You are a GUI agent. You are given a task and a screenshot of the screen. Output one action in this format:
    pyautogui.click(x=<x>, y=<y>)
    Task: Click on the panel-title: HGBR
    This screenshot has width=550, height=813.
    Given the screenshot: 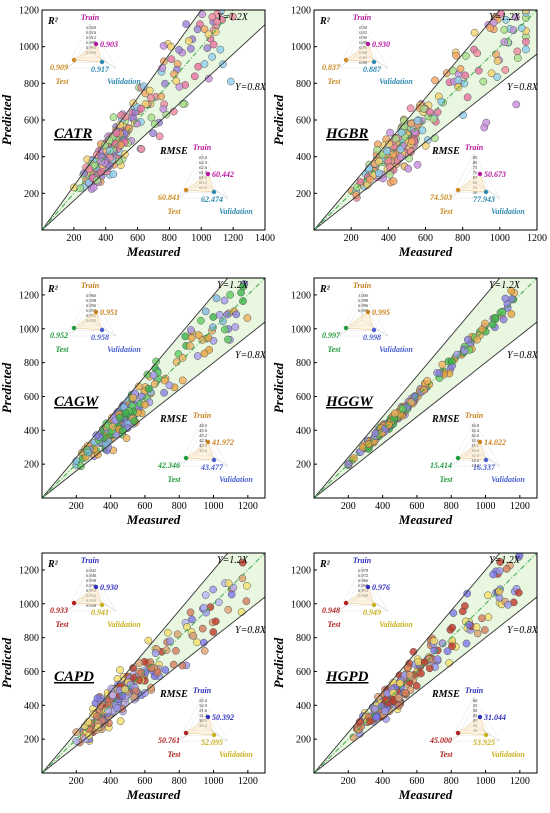 What is the action you would take?
    pyautogui.click(x=347, y=134)
    